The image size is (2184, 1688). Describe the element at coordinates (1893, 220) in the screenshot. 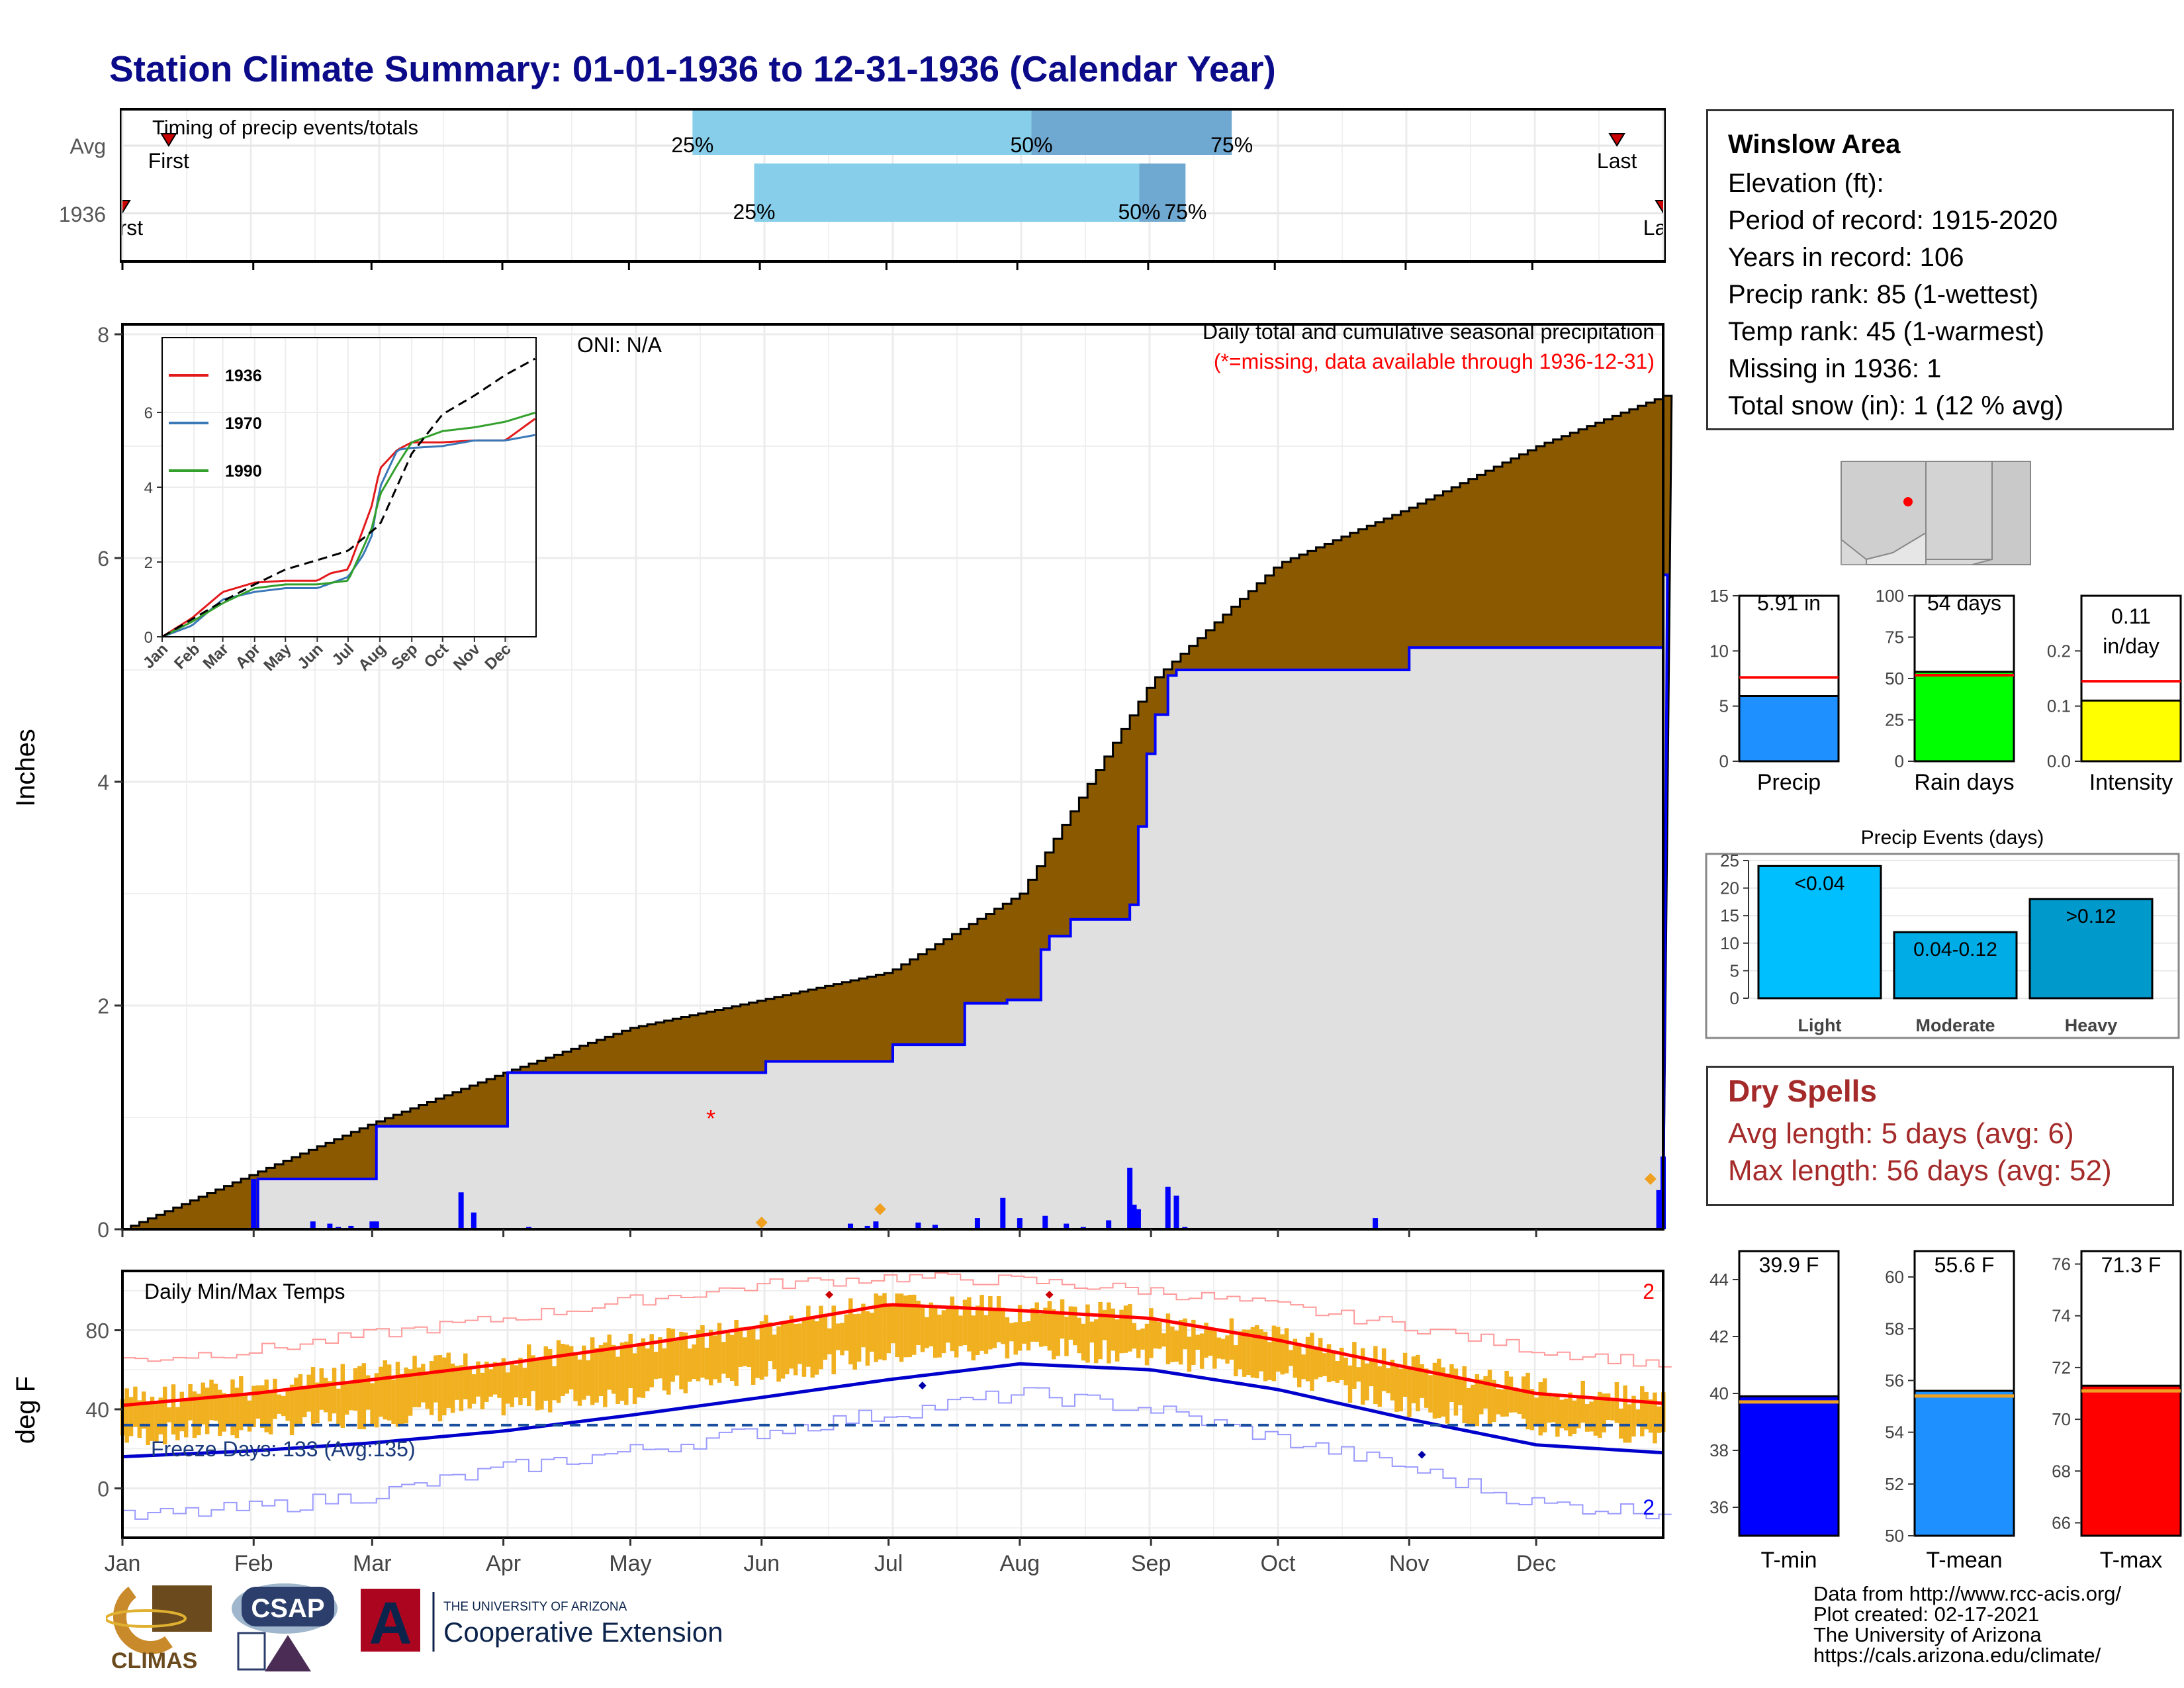

I see `station-period: Period of record: 1915-2020` at that location.